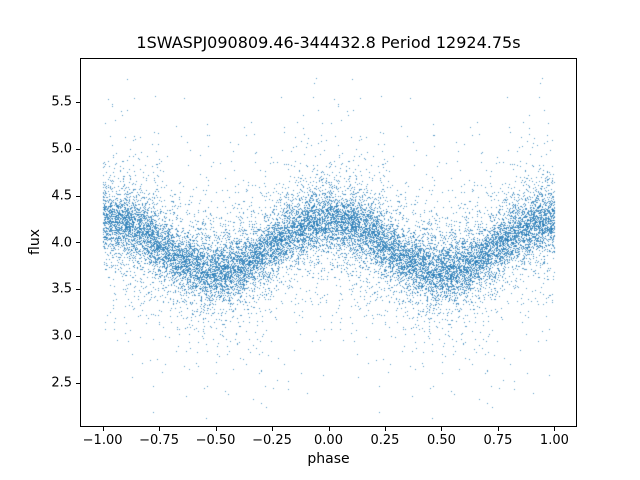 This screenshot has height=480, width=640. What do you see at coordinates (328, 440) in the screenshot?
I see `x-tick-label: 0.00` at bounding box center [328, 440].